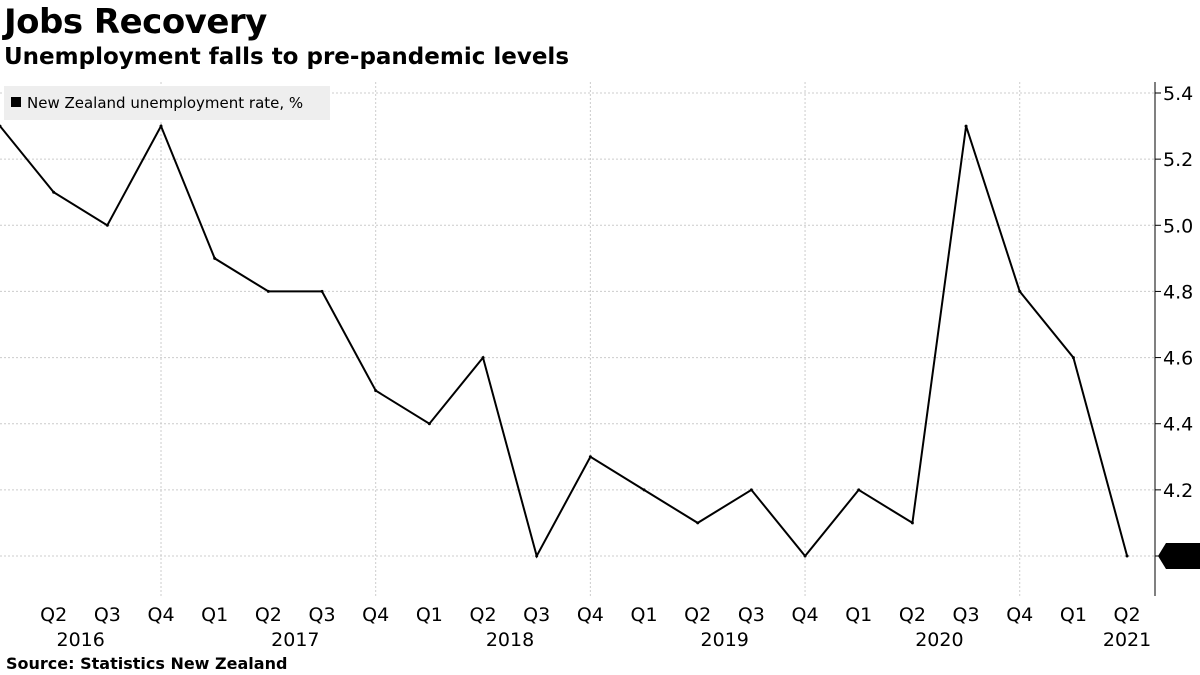 The width and height of the screenshot is (1200, 675). What do you see at coordinates (1178, 94) in the screenshot?
I see `y-tick-label: 5.4` at bounding box center [1178, 94].